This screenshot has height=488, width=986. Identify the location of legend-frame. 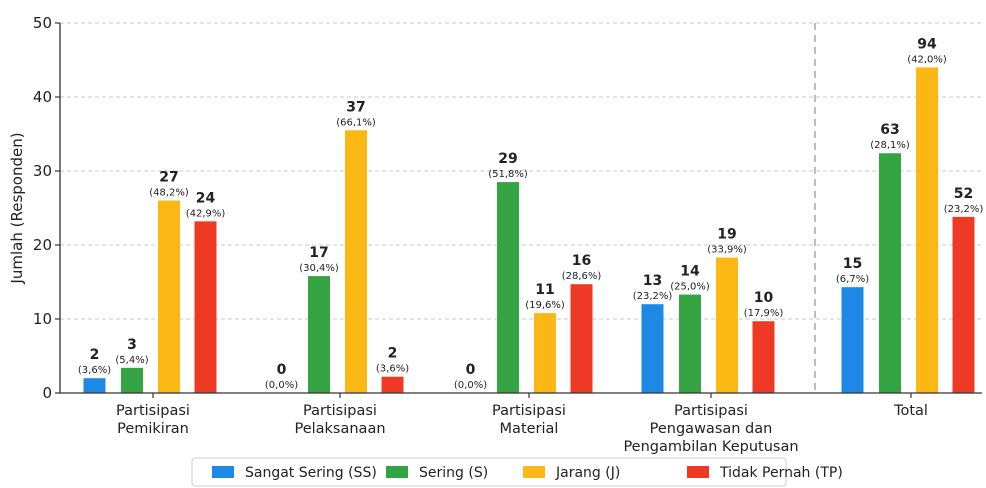
(489, 472).